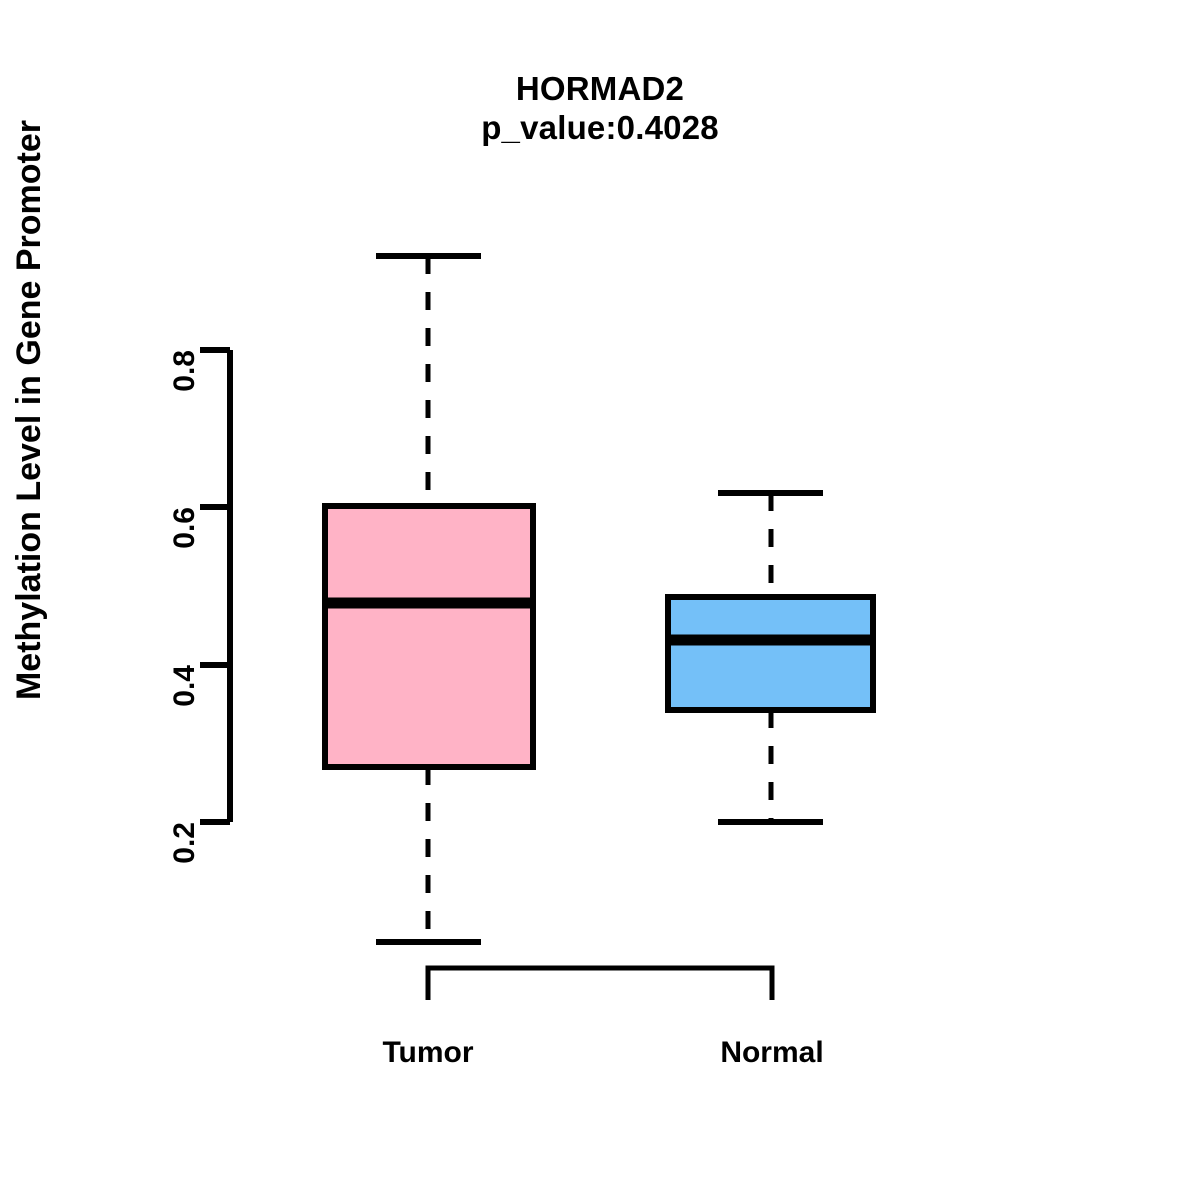 The width and height of the screenshot is (1200, 1200). I want to click on chart-subtitle-pvalue: p_value:0.4028, so click(600, 127).